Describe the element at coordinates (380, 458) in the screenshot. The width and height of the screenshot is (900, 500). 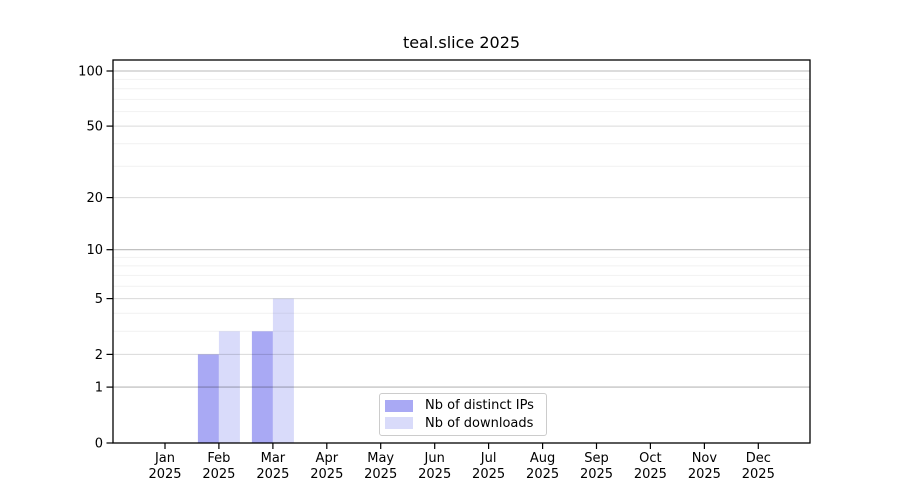
I see `x-tick-label-month: May` at that location.